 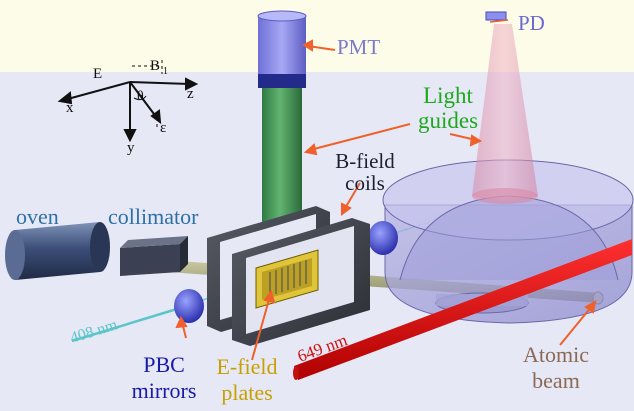 I want to click on pd-label: PD, so click(x=531, y=23).